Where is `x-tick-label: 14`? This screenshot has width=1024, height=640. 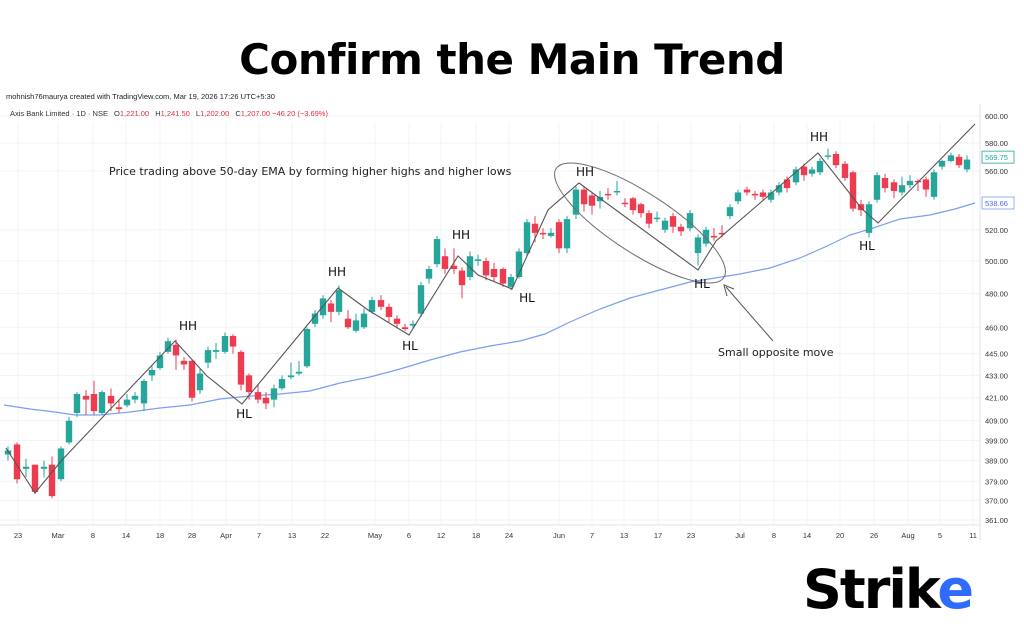 x-tick-label: 14 is located at coordinates (807, 535).